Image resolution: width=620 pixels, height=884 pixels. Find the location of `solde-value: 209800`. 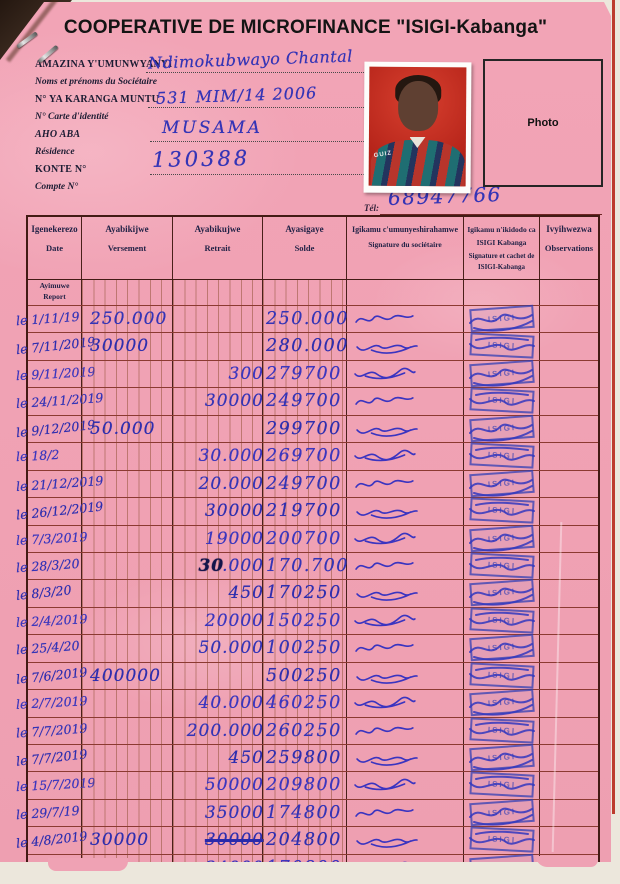

solde-value: 209800 is located at coordinates (304, 785).